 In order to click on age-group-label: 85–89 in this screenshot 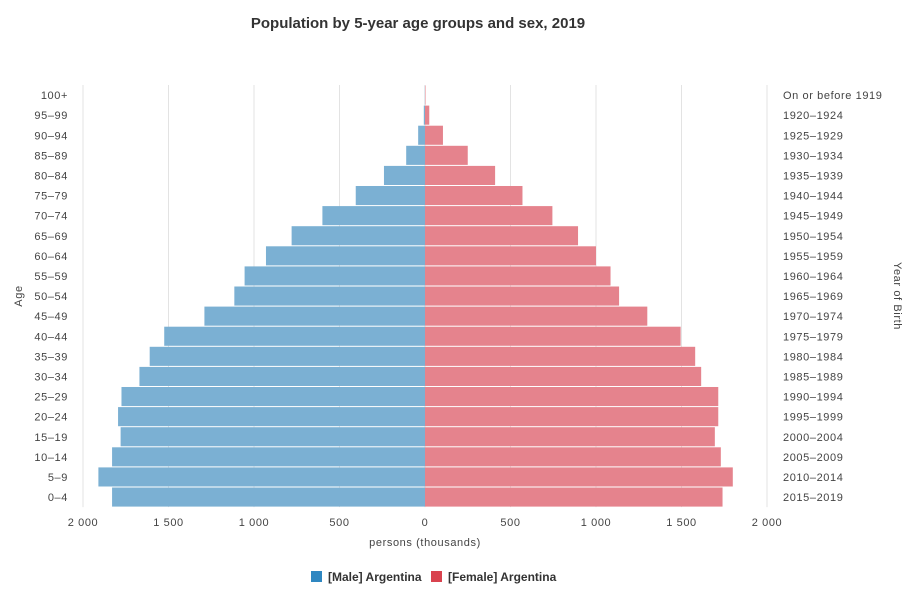, I will do `click(51, 156)`.